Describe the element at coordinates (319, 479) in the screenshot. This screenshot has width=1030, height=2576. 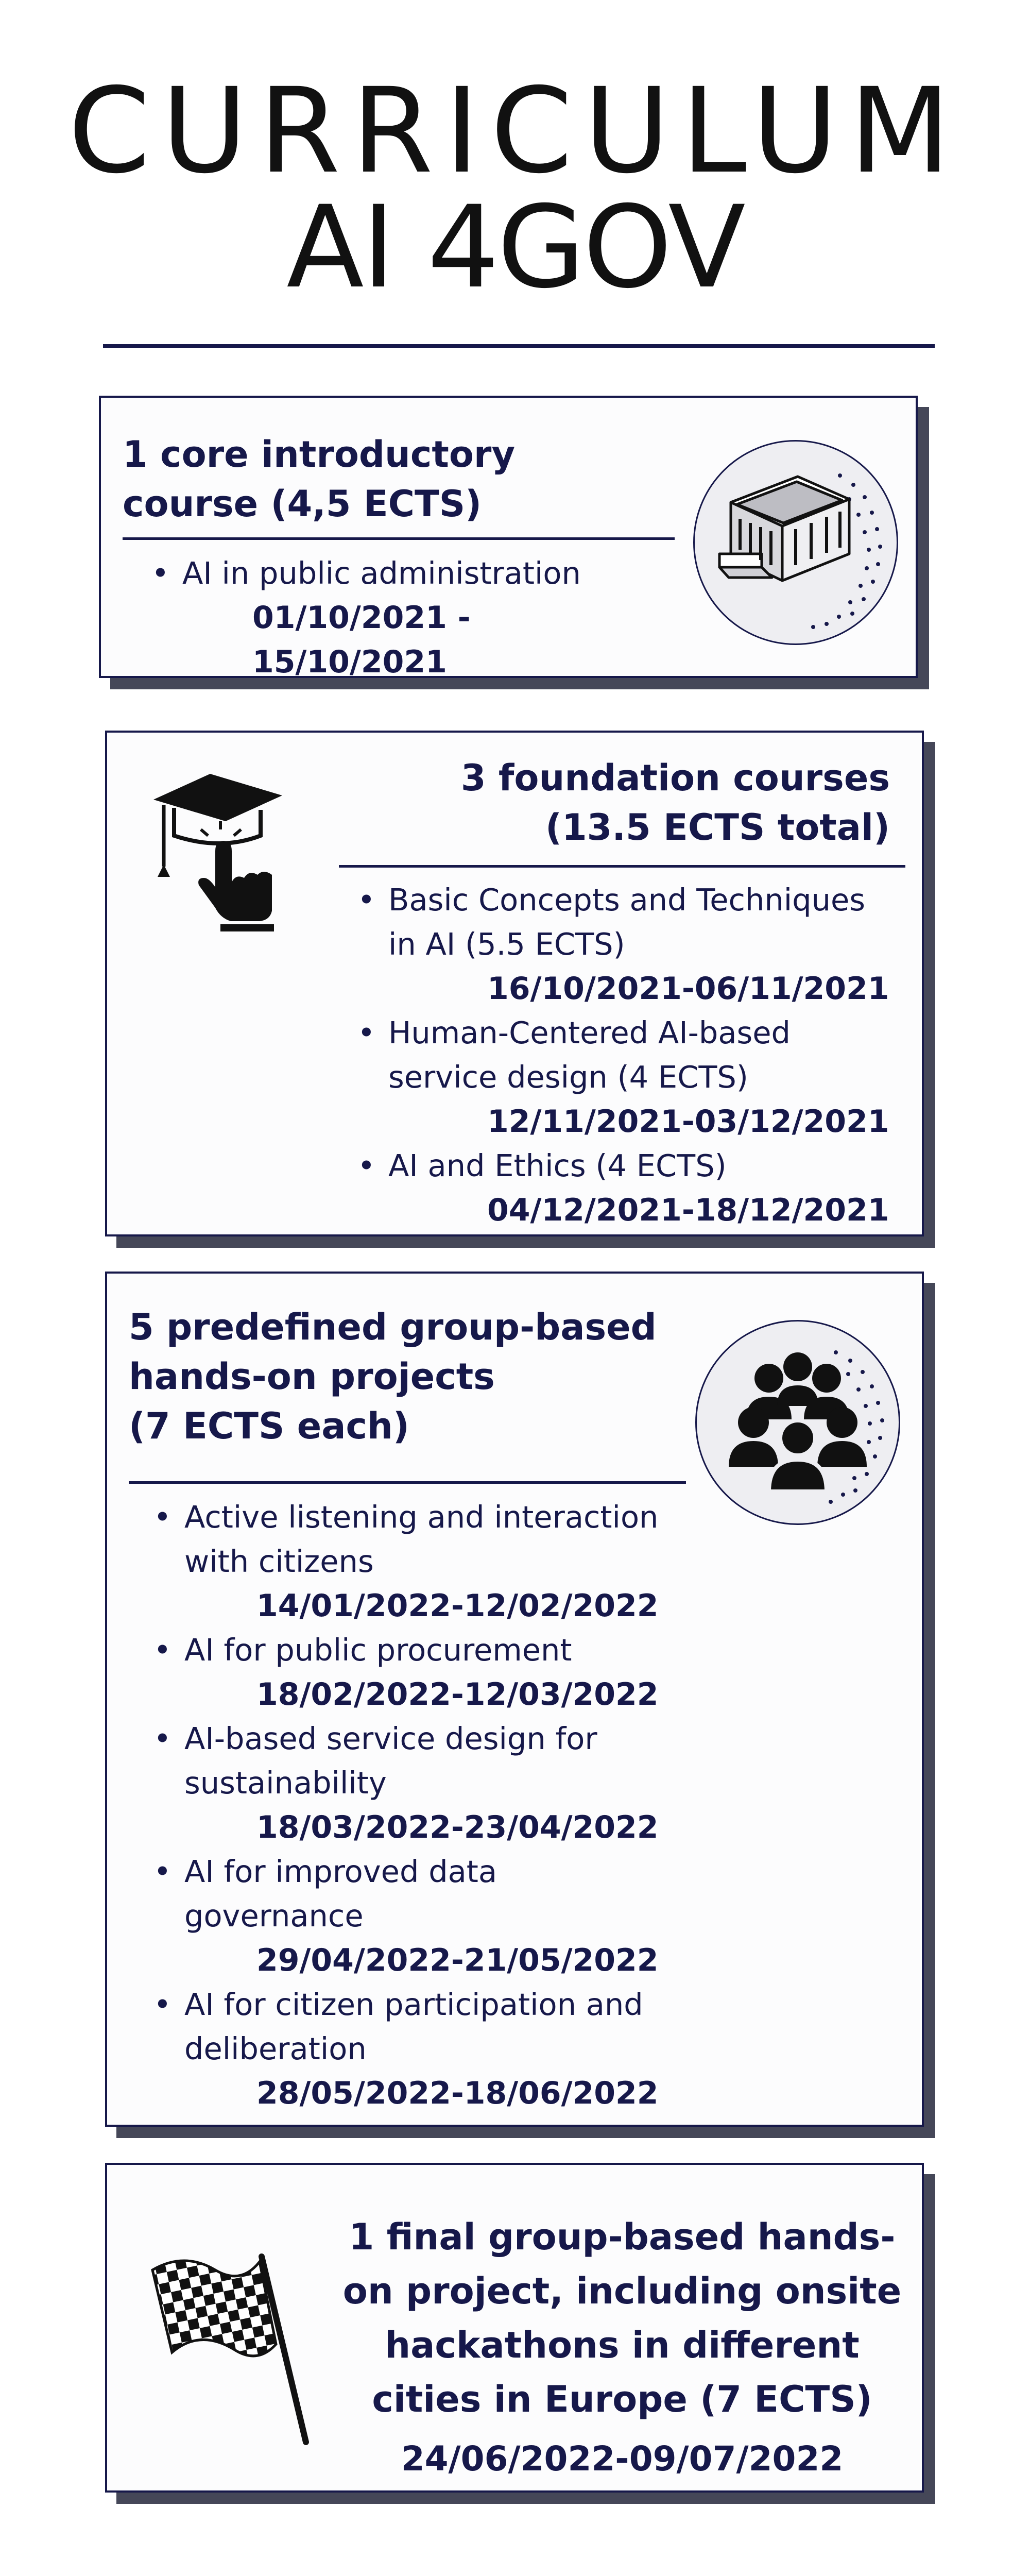
I see `core-course-heading: 1 core introductory course (4,5 ECTS)` at that location.